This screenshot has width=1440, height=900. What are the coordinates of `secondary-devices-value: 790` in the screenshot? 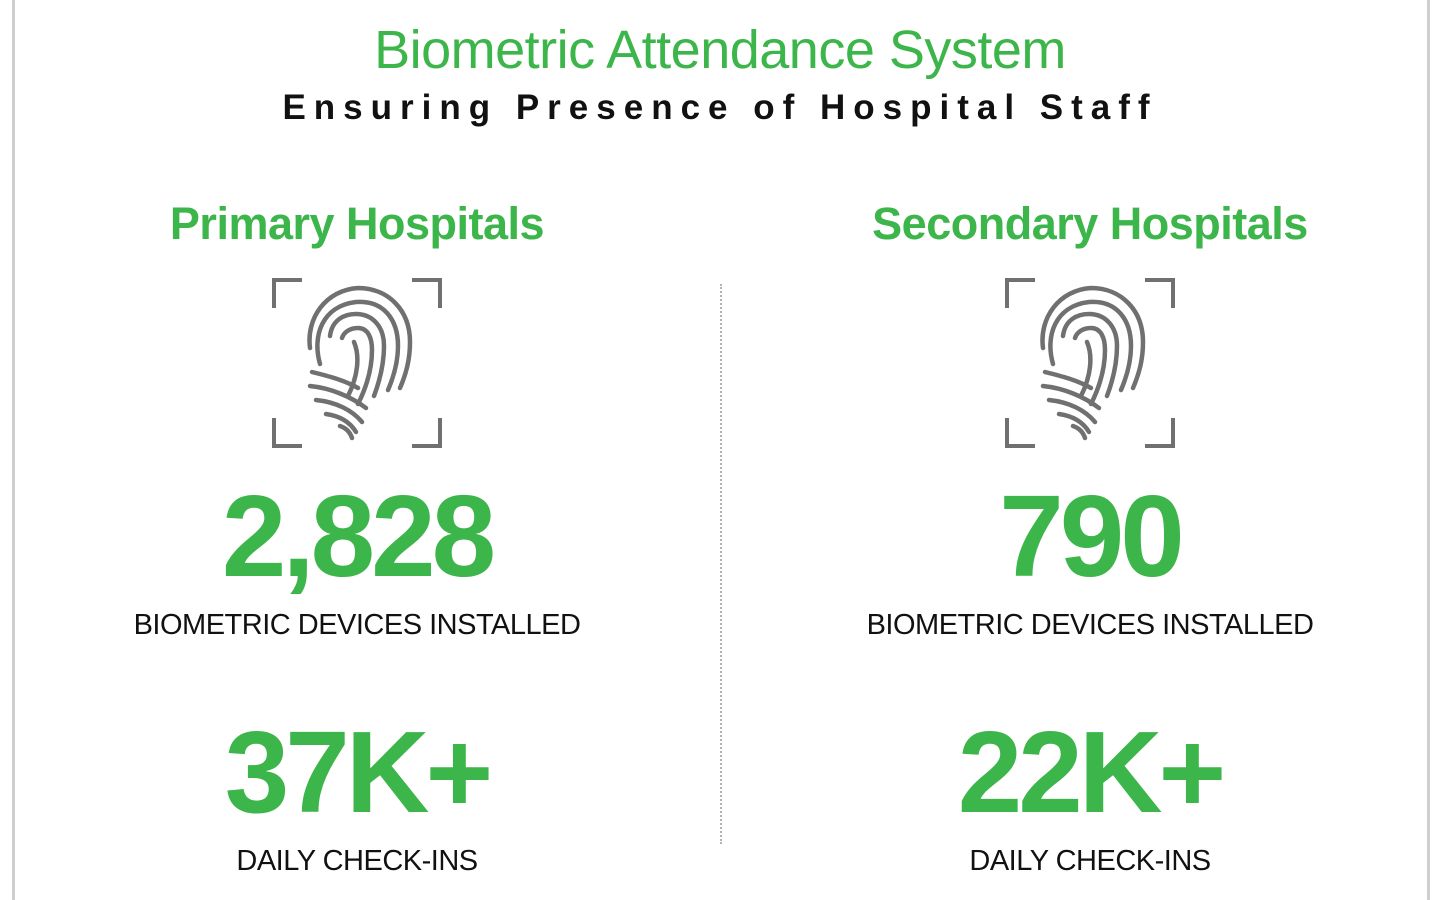 It's located at (1092, 536).